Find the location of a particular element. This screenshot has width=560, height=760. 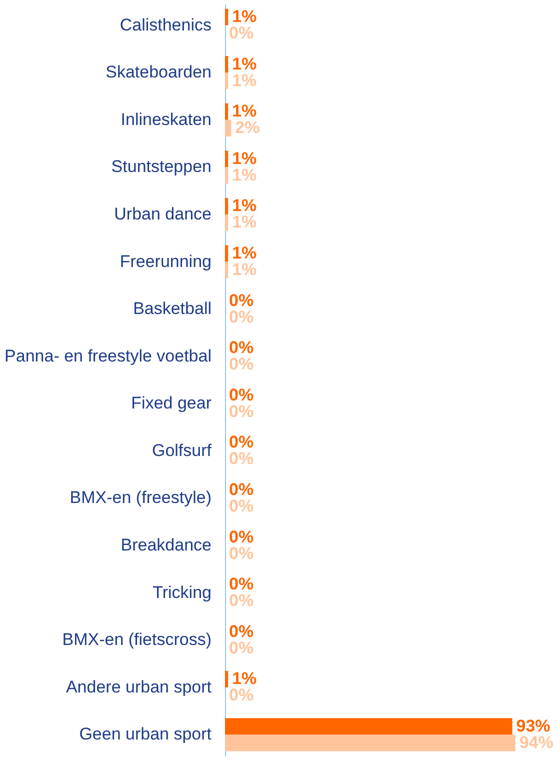

y-tick-label: BMX-en (freestyle) is located at coordinates (141, 498).